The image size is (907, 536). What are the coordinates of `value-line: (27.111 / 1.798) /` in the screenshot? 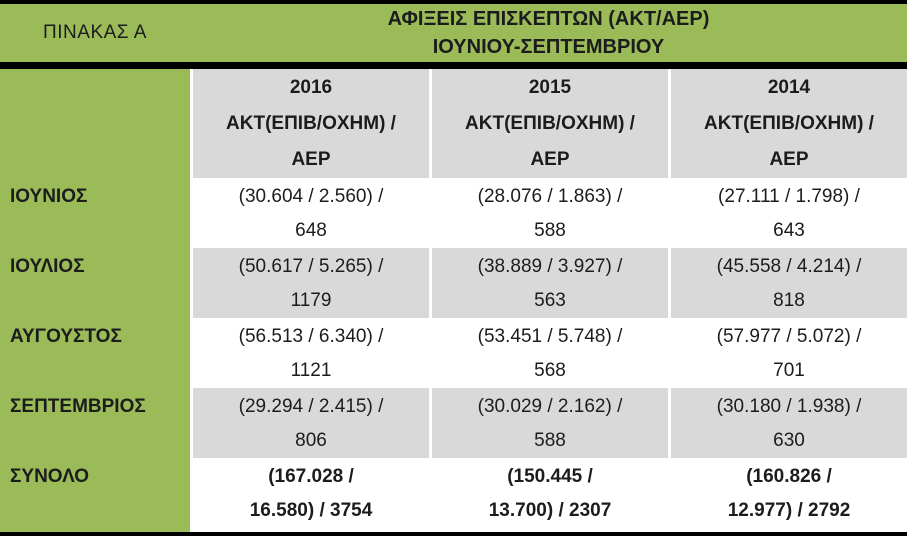 It's located at (789, 196).